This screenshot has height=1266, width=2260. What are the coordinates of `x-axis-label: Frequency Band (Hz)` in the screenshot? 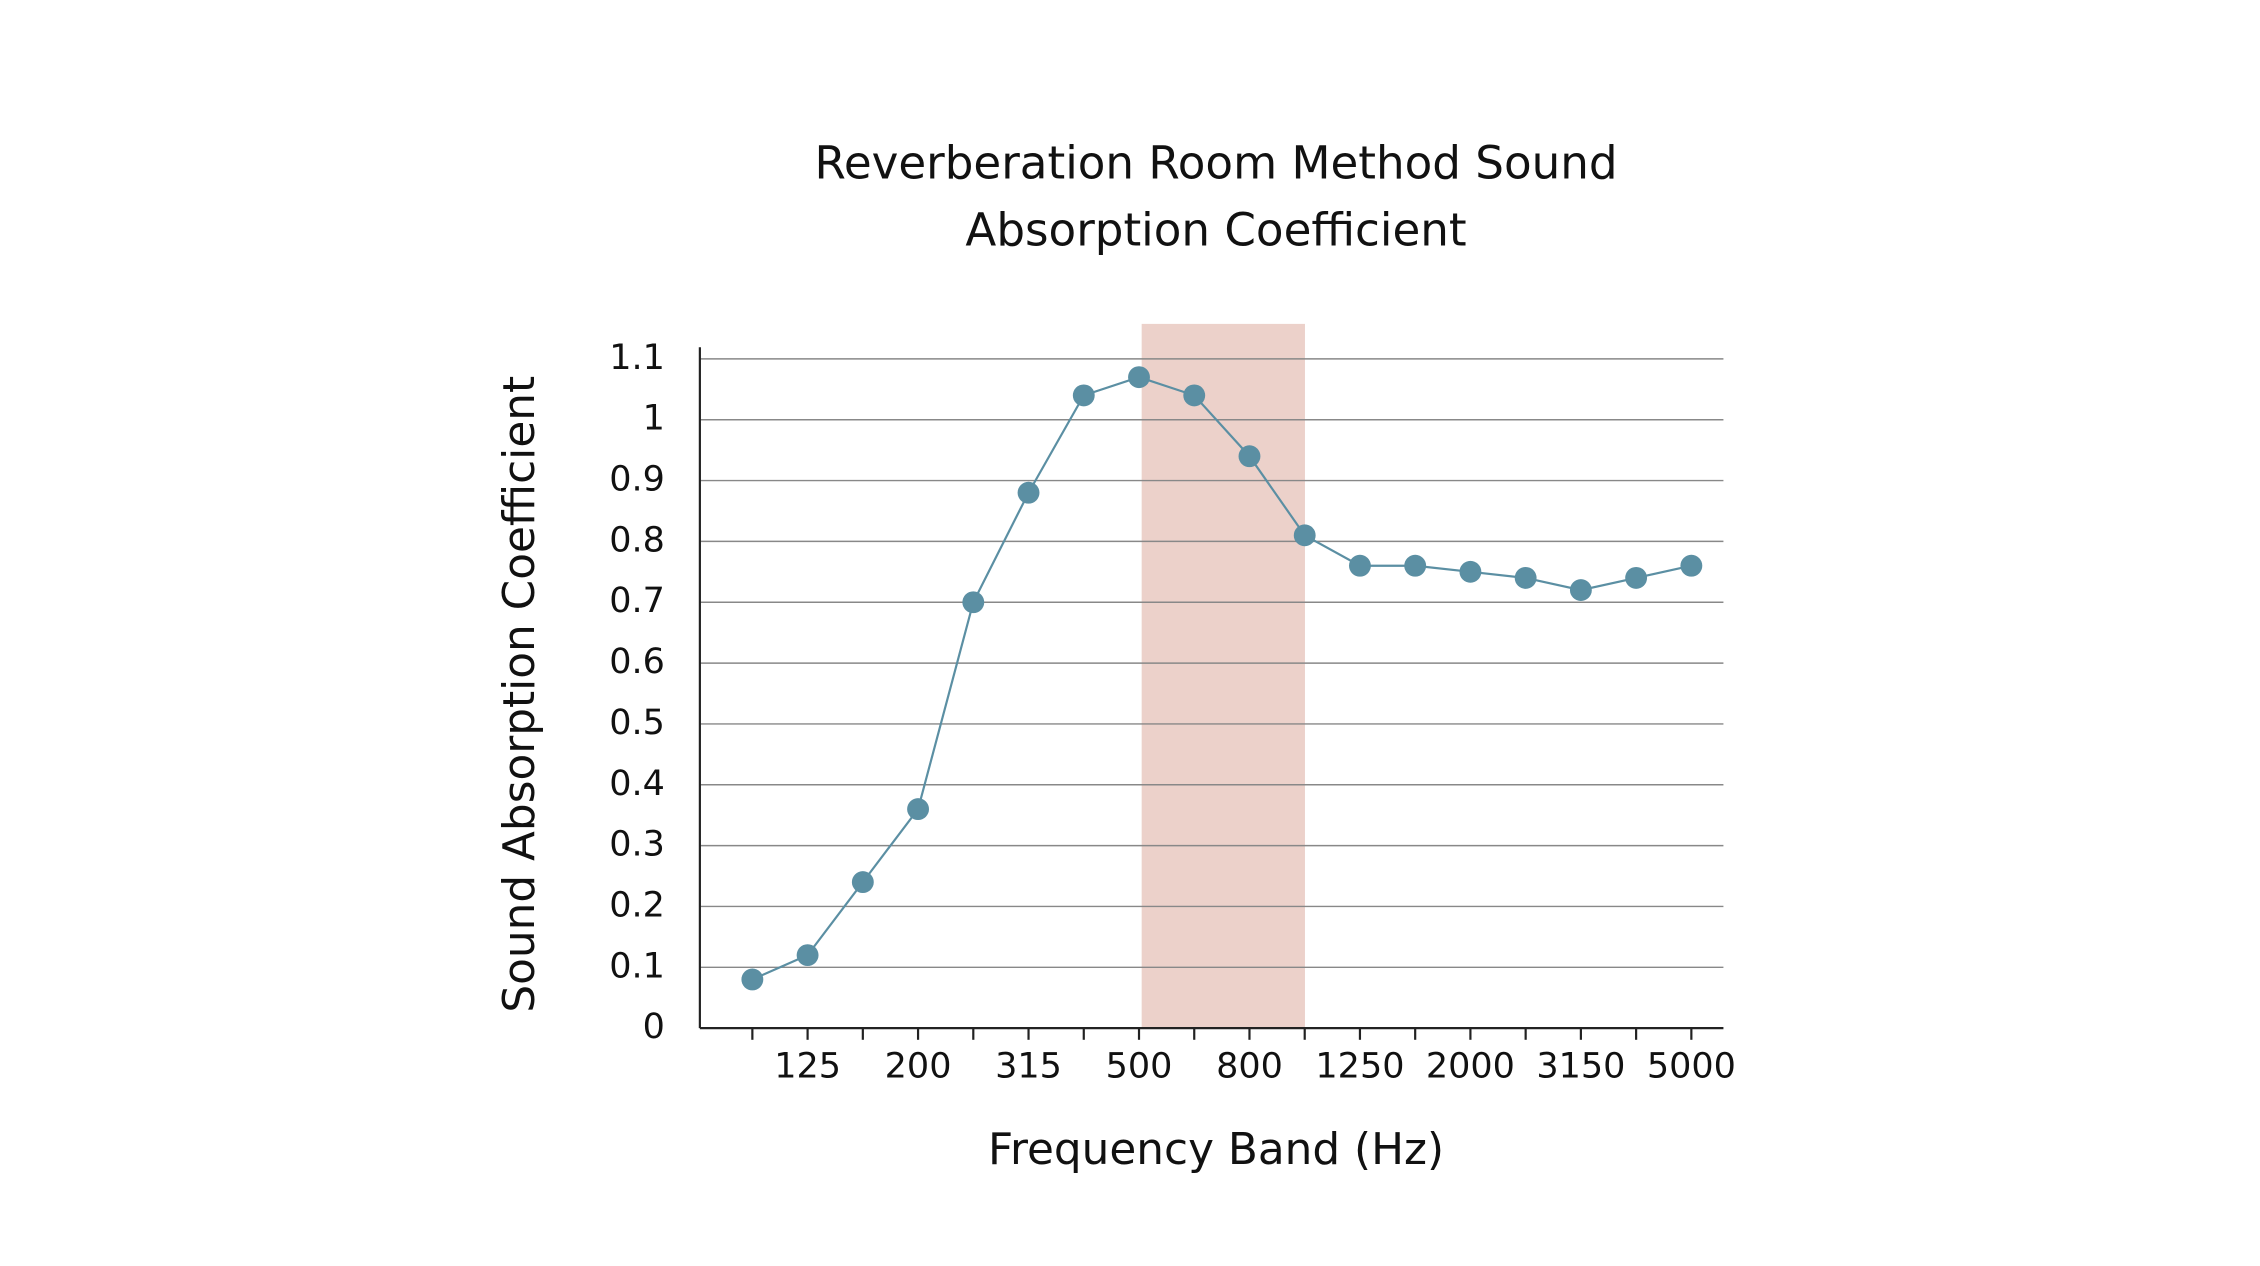 It's located at (1216, 1149).